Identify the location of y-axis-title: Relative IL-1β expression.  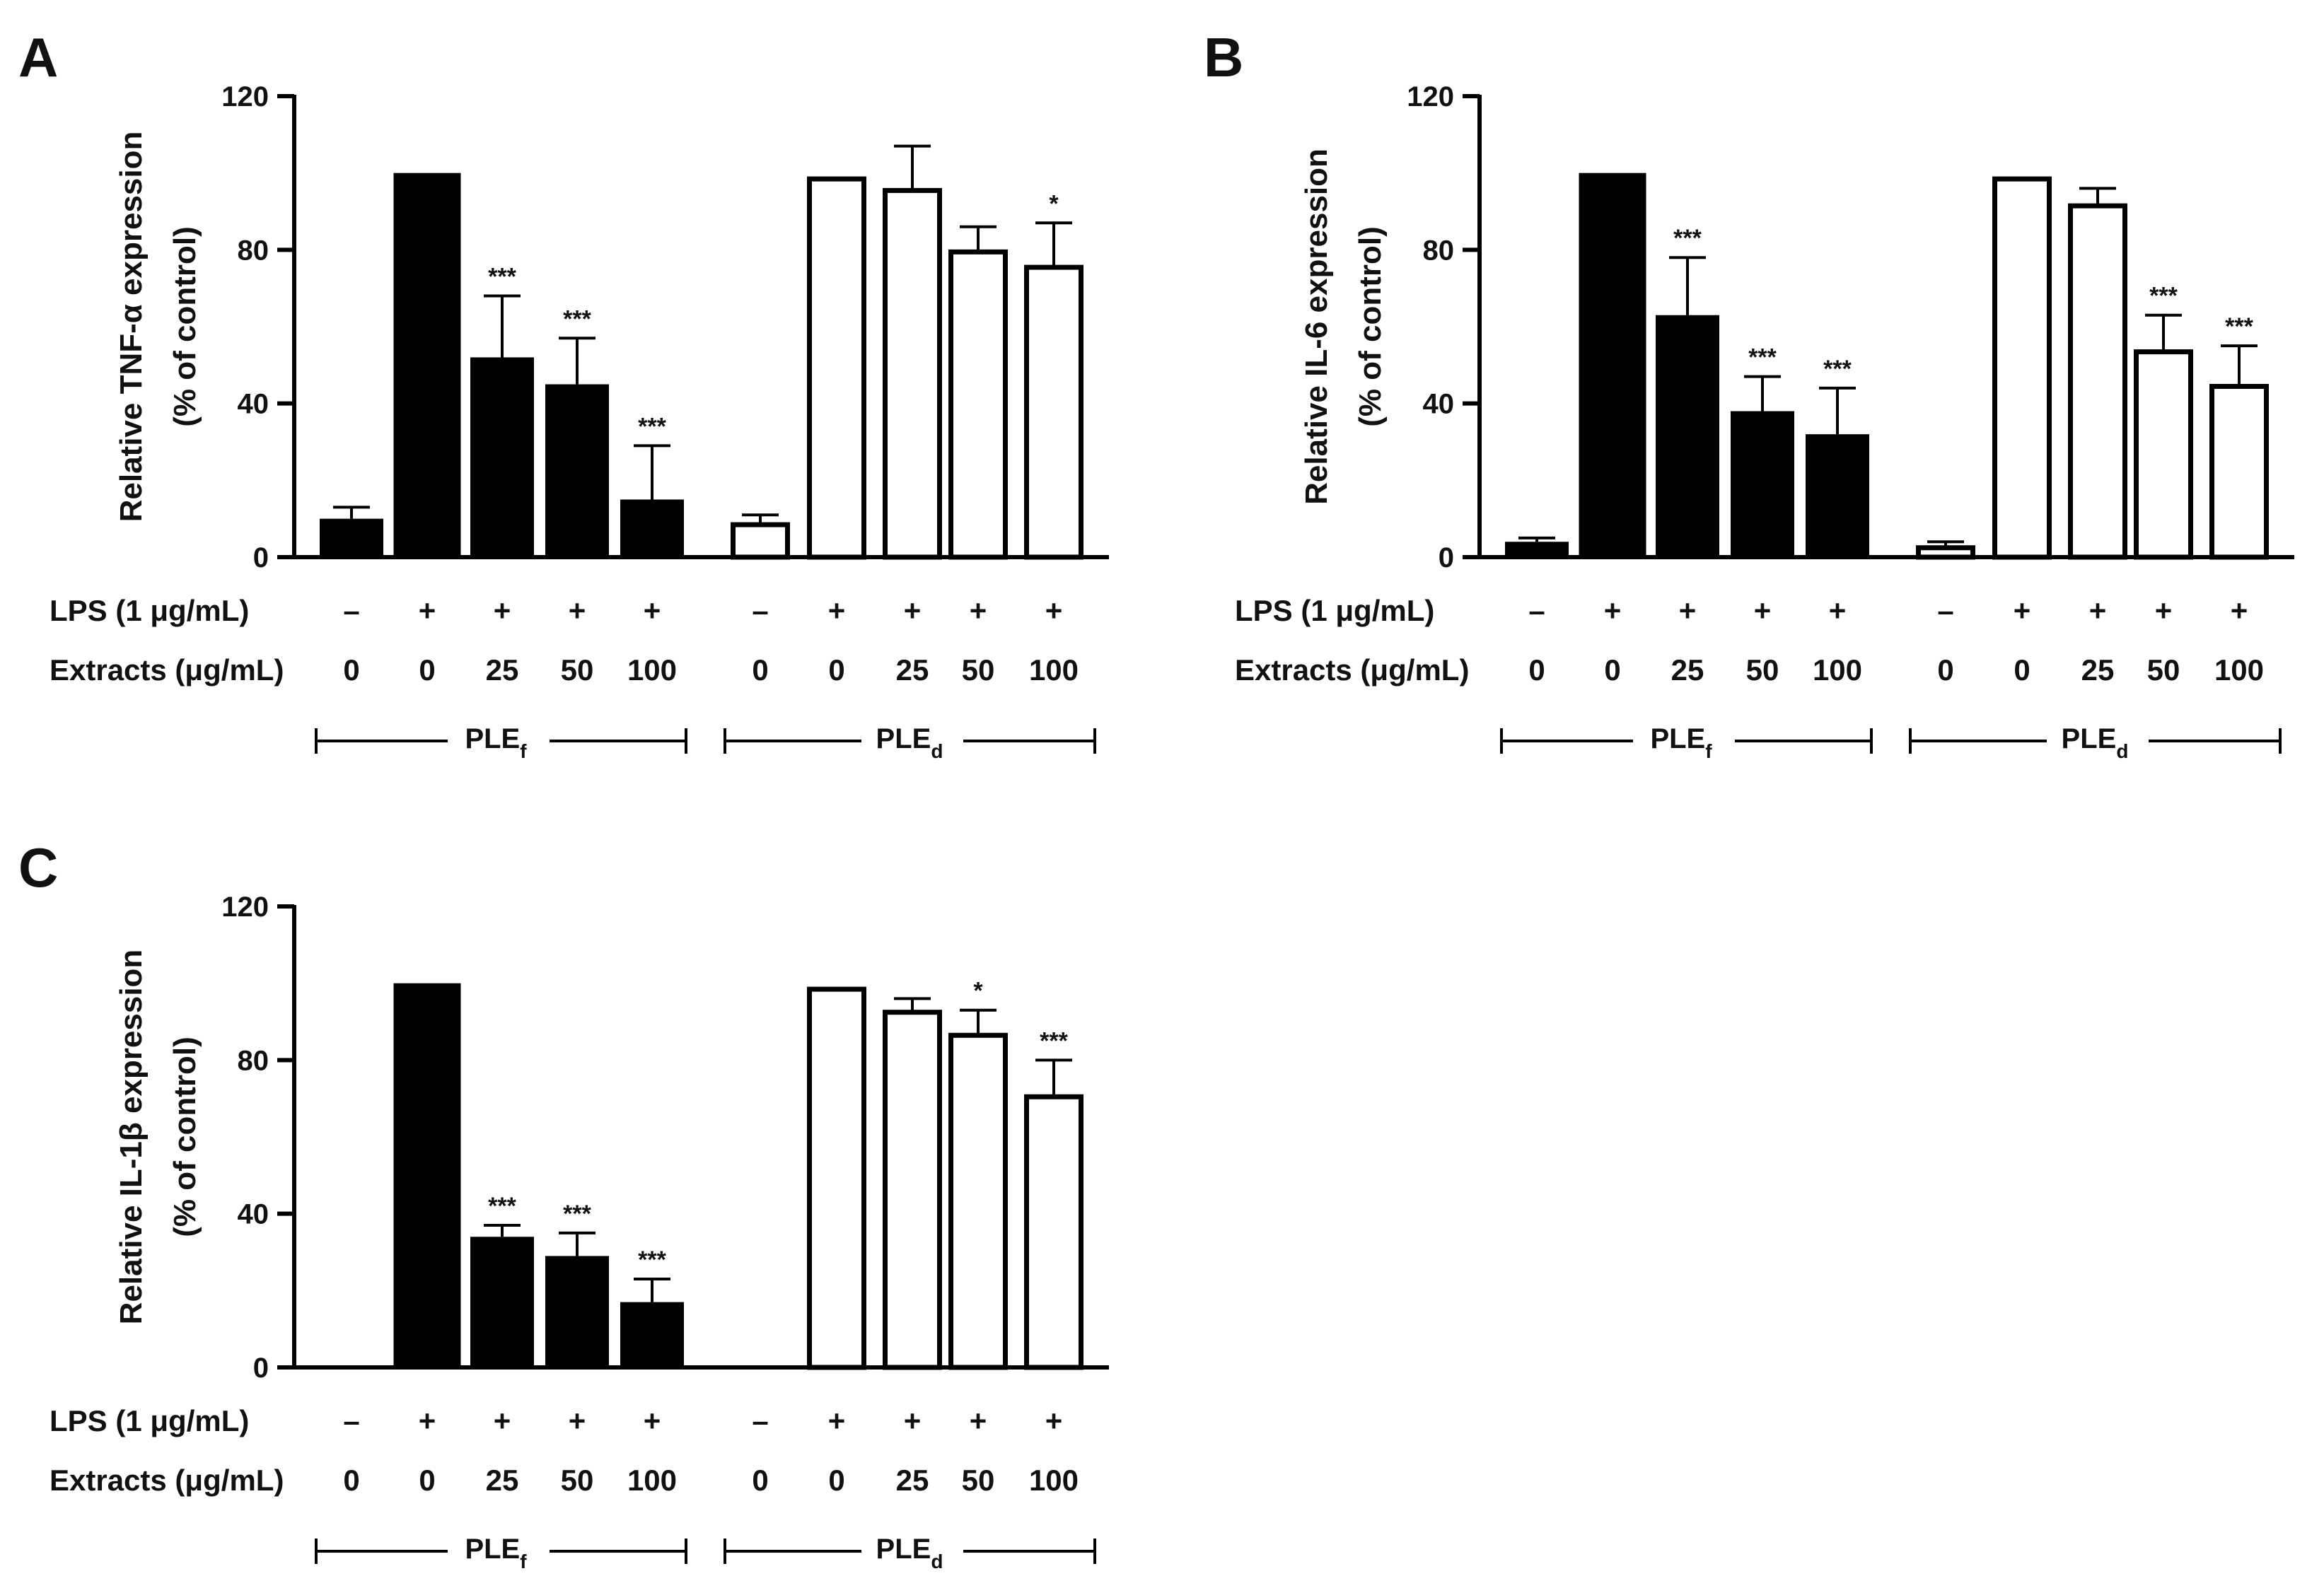
(131, 1137).